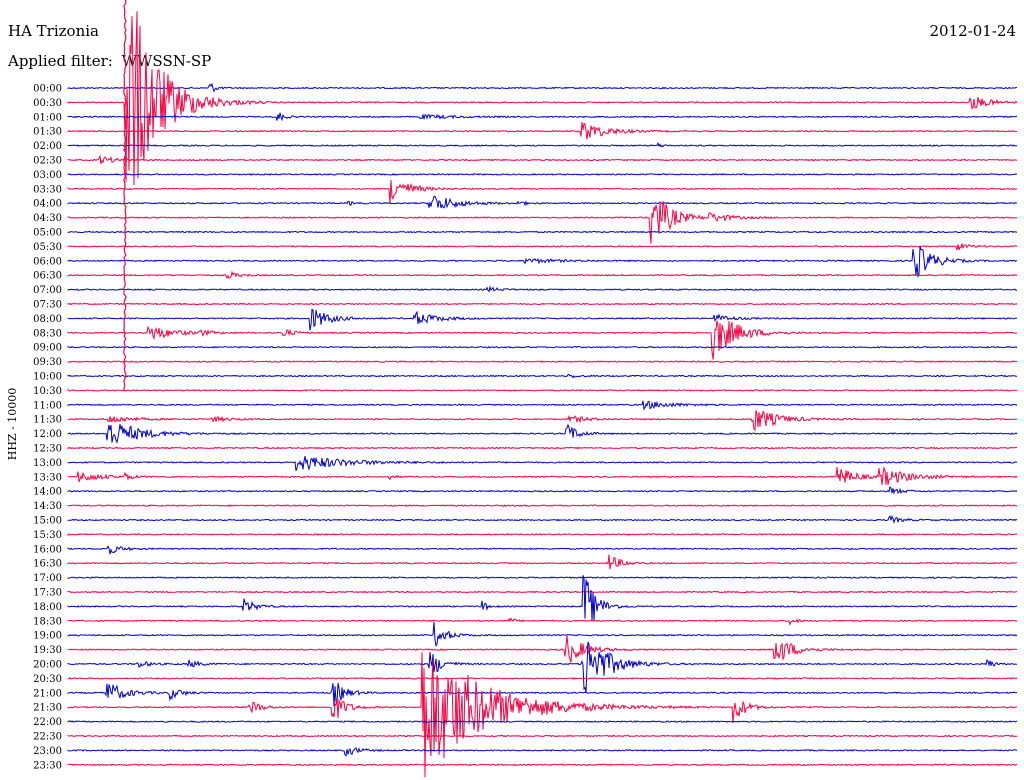 This screenshot has width=1024, height=780. Describe the element at coordinates (47, 477) in the screenshot. I see `row-time-label: 13:30` at that location.